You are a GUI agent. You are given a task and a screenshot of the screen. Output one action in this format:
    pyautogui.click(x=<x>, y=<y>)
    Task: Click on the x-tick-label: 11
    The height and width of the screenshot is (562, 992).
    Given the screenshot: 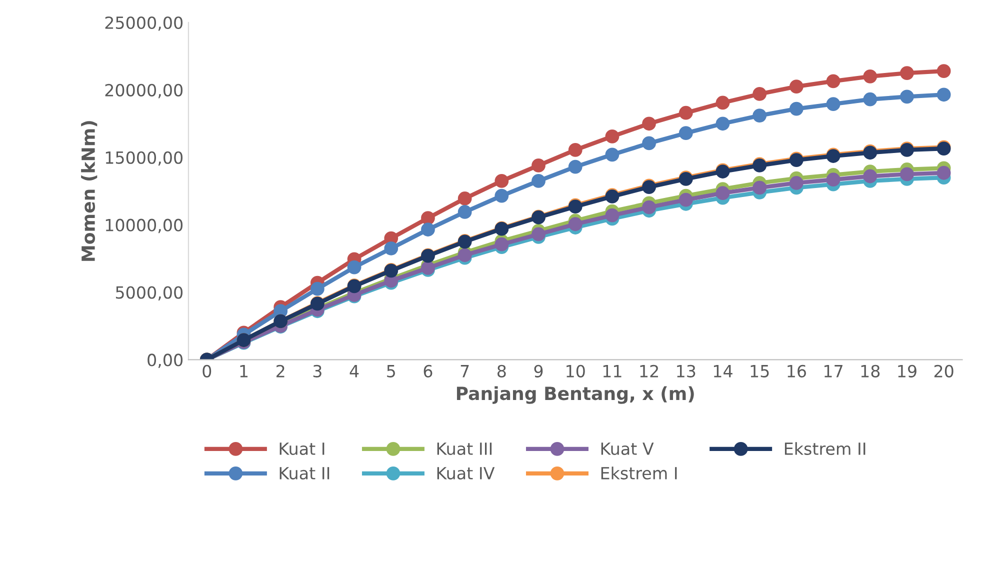 What is the action you would take?
    pyautogui.click(x=612, y=371)
    